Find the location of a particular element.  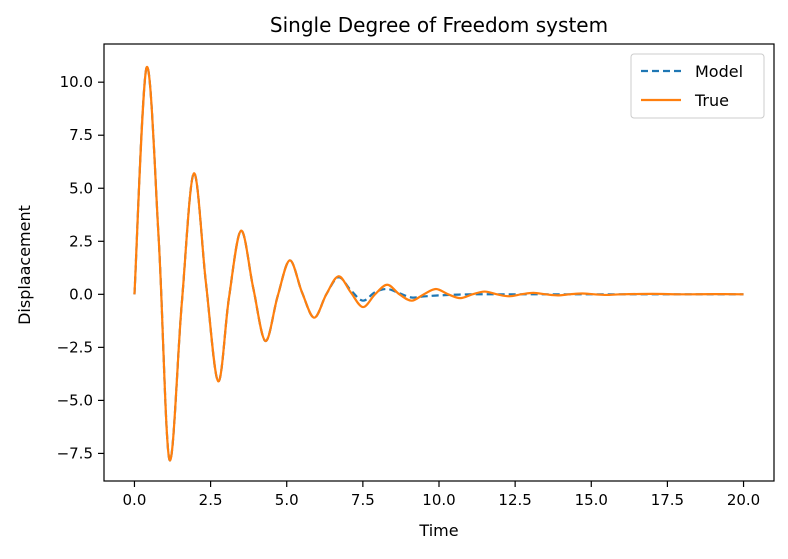

x-tick-label: 17.5 is located at coordinates (667, 500).